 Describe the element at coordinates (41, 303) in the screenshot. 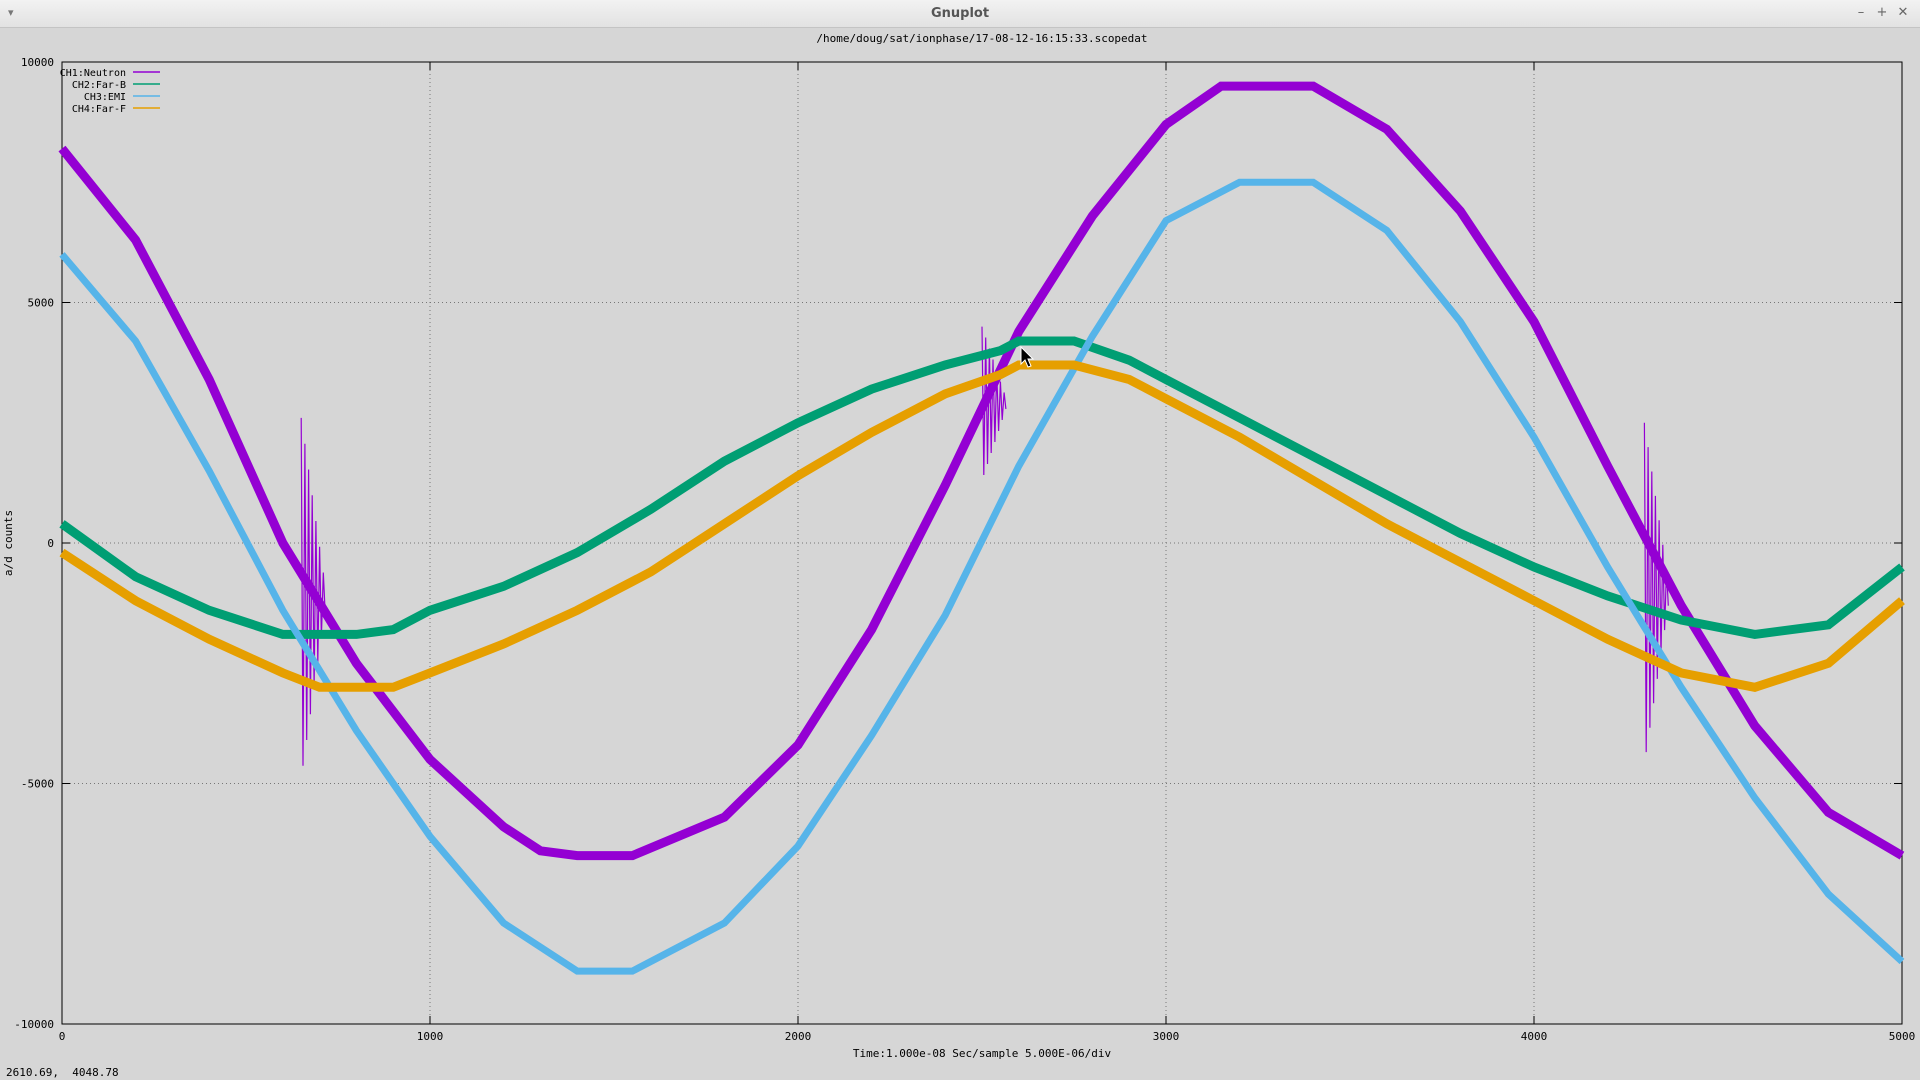

I see `y-tick-label: 5000` at that location.